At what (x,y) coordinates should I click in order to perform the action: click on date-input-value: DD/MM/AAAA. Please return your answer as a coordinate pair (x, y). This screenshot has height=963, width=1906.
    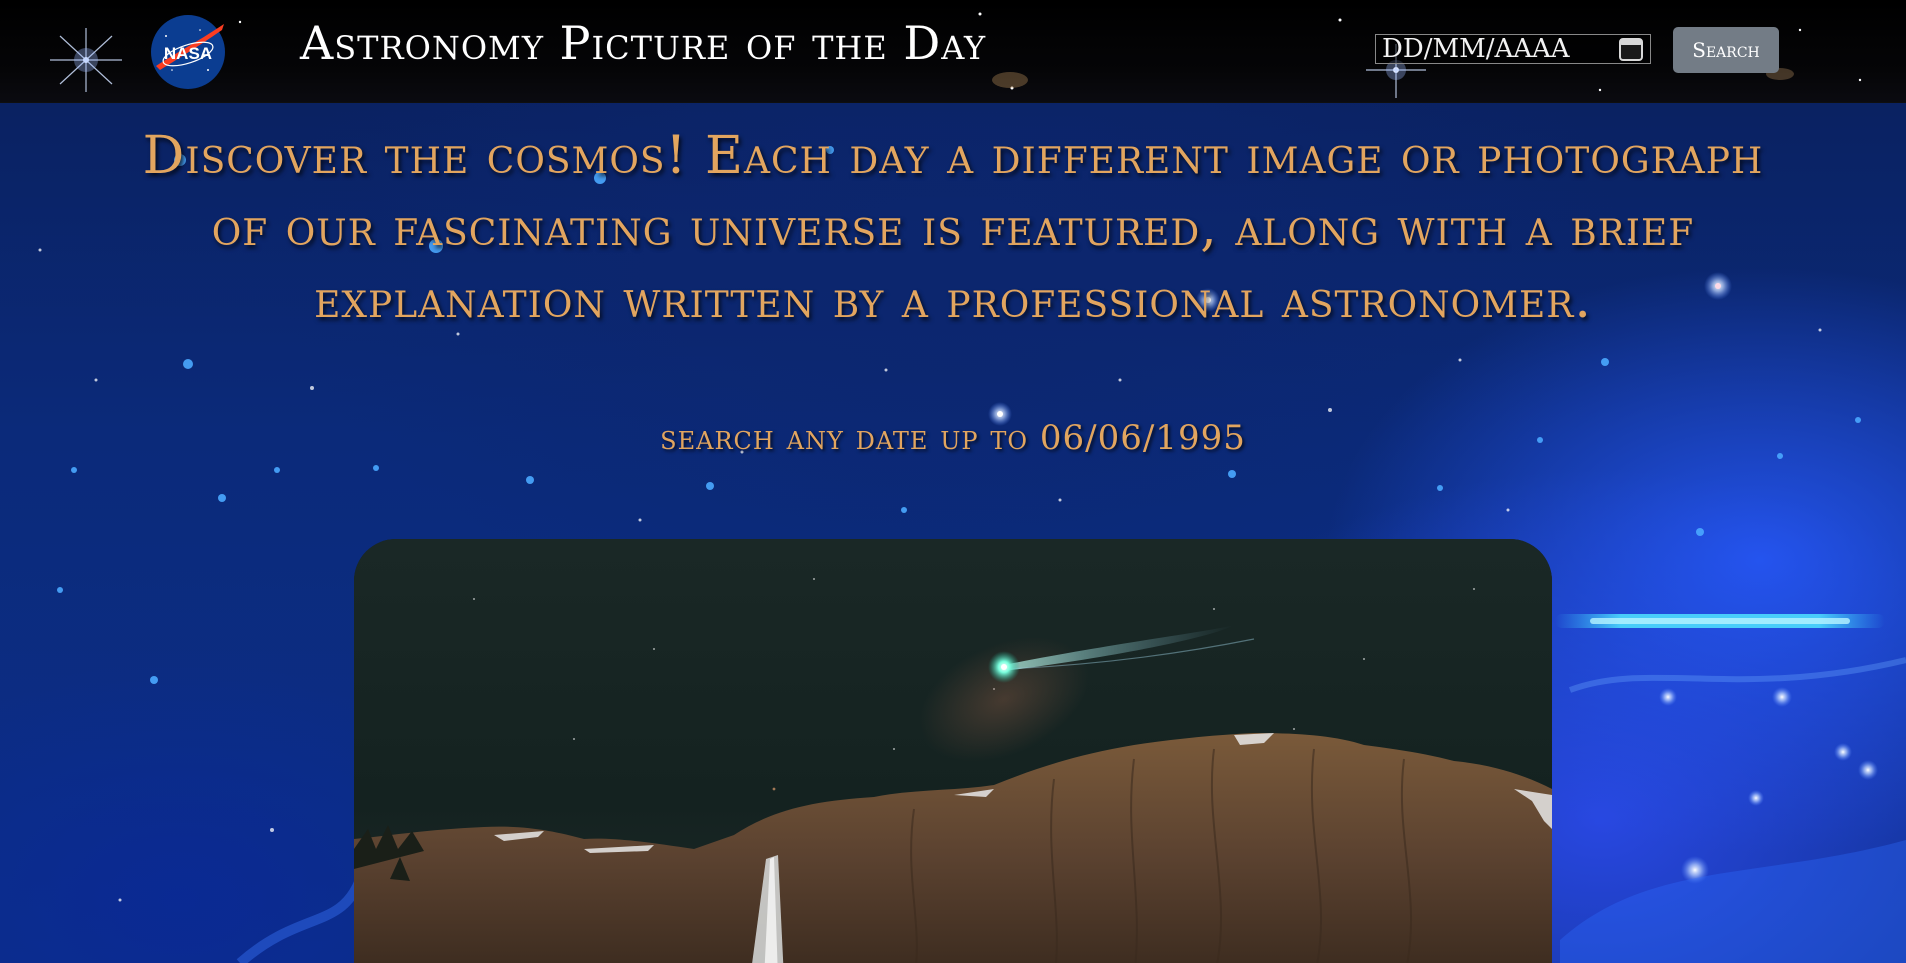
    Looking at the image, I should click on (1476, 49).